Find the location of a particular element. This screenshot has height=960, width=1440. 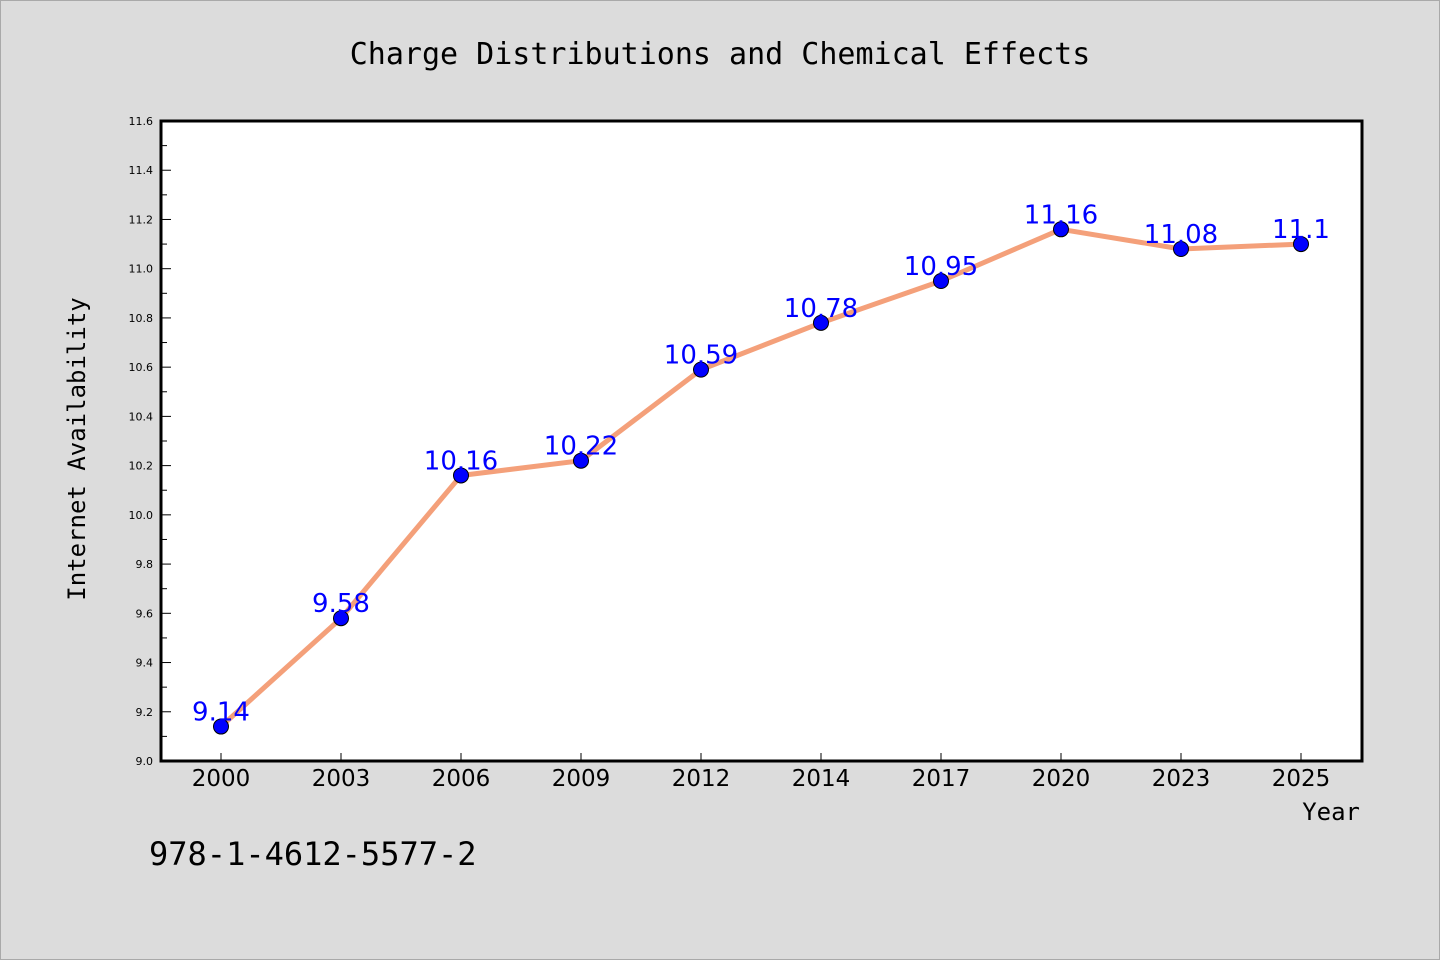

y-tick-label: 10.8 is located at coordinates (141, 318).